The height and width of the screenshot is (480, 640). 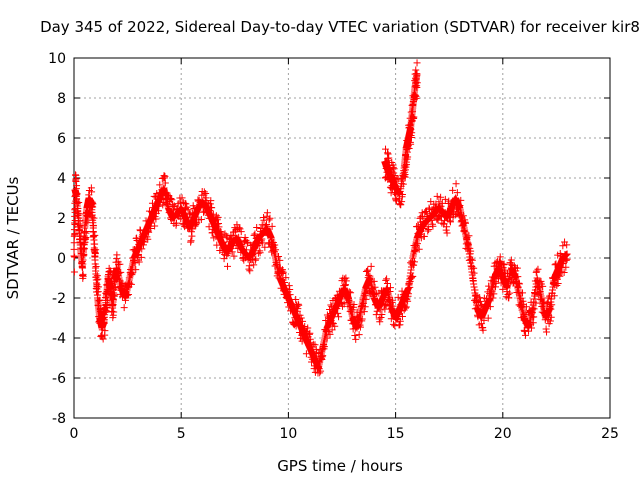 What do you see at coordinates (57, 59) in the screenshot?
I see `y-tick-label: 10` at bounding box center [57, 59].